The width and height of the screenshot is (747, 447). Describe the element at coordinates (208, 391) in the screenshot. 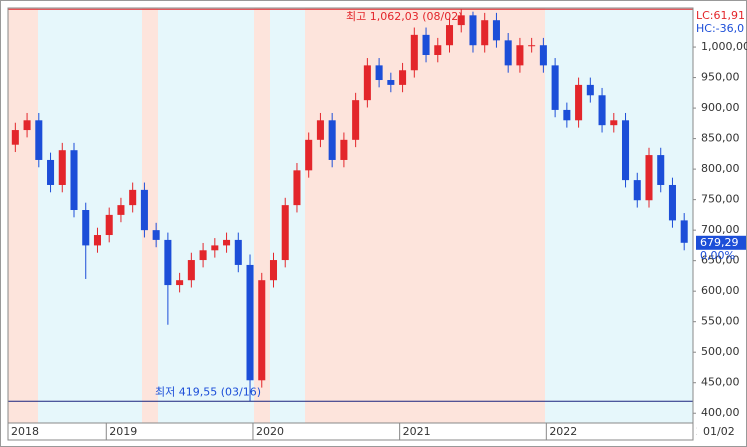

I see `low-label: 최저 419,55 (03/16)` at that location.